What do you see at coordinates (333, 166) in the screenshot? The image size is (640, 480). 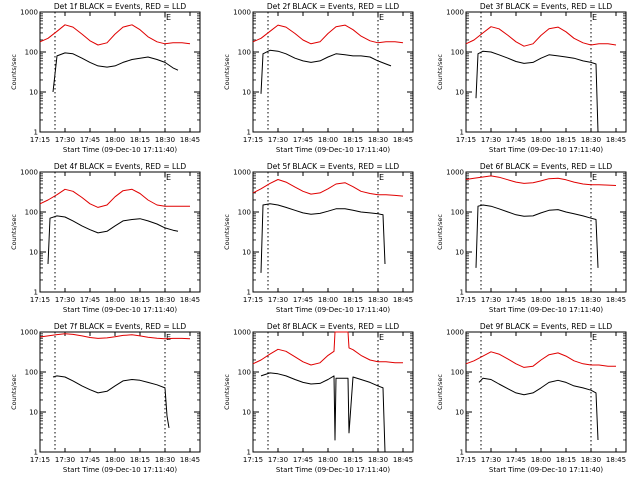 I see `panel-title: Det 5f BLACK = Events, RED = LLD` at bounding box center [333, 166].